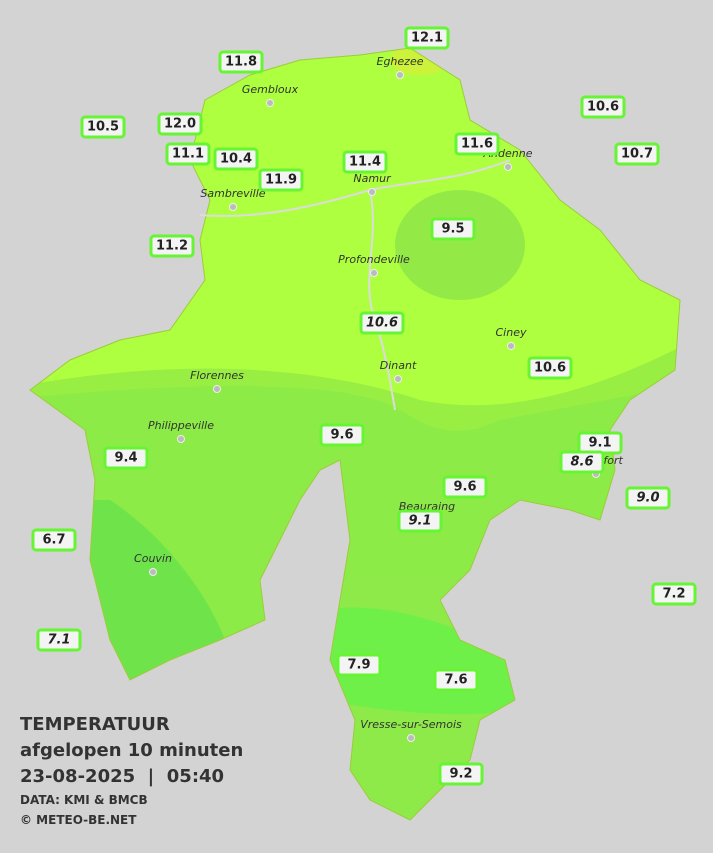  I want to click on legend-subtitle: afgelopen 10 minuten, so click(131, 750).